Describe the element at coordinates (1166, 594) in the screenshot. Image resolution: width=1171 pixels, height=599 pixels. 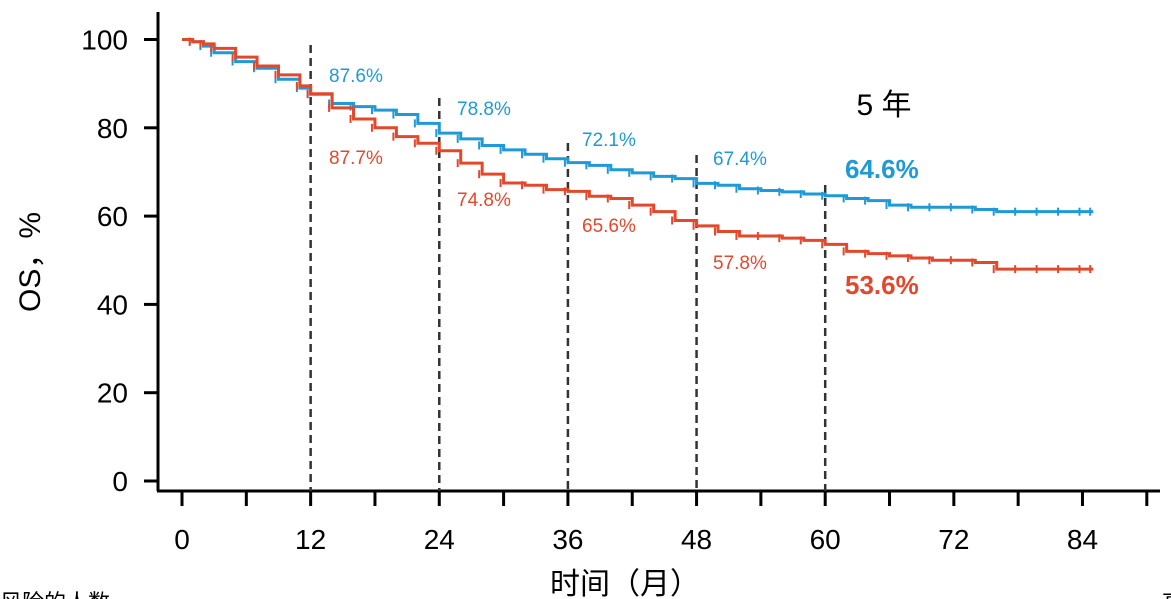
I see `risk-group-label: 高` at that location.